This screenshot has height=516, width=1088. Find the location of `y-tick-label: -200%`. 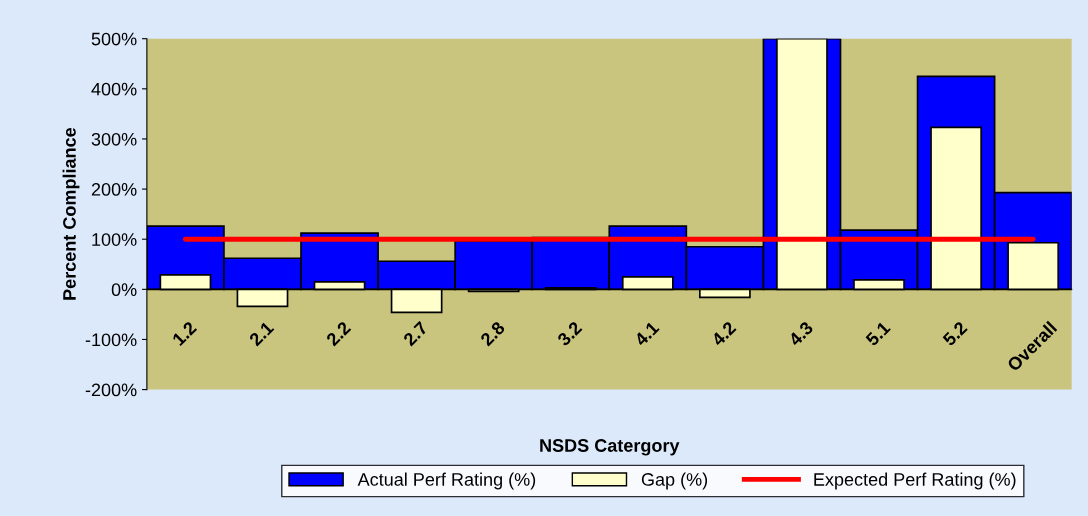

y-tick-label: -200% is located at coordinates (111, 390).